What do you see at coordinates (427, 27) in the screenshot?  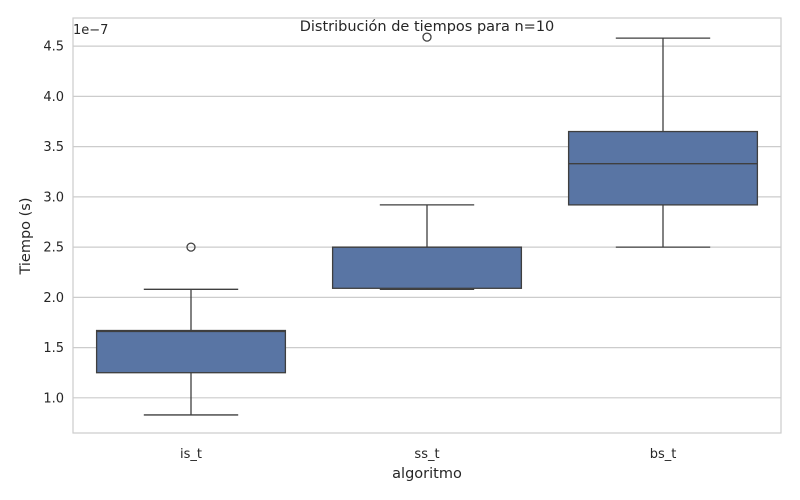 I see `chart-title: Distribución de tiempos para n=10` at bounding box center [427, 27].